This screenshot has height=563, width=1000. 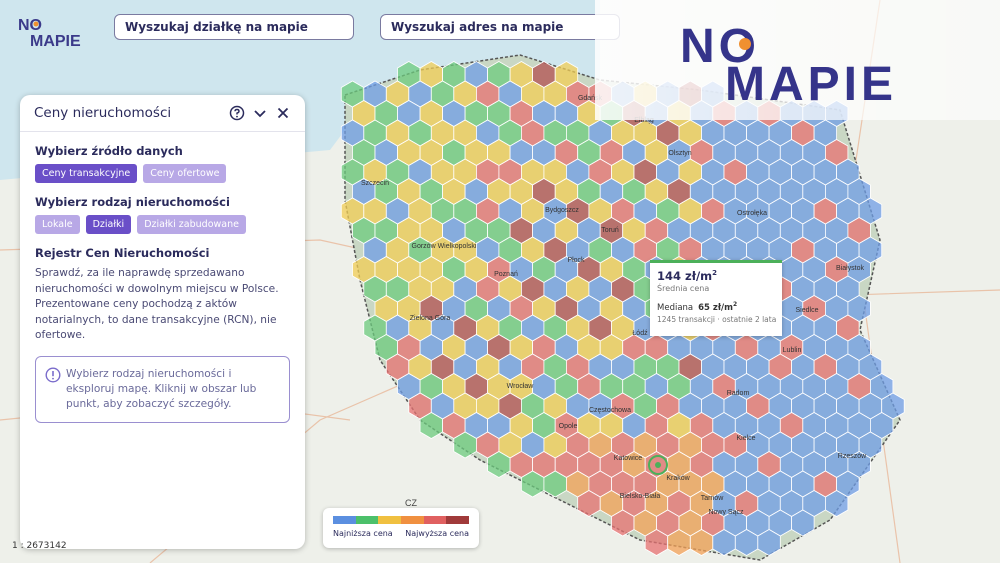 I want to click on tooltip-transactions: 1245 transakcji · ostatnie 2 lata, so click(x=717, y=319).